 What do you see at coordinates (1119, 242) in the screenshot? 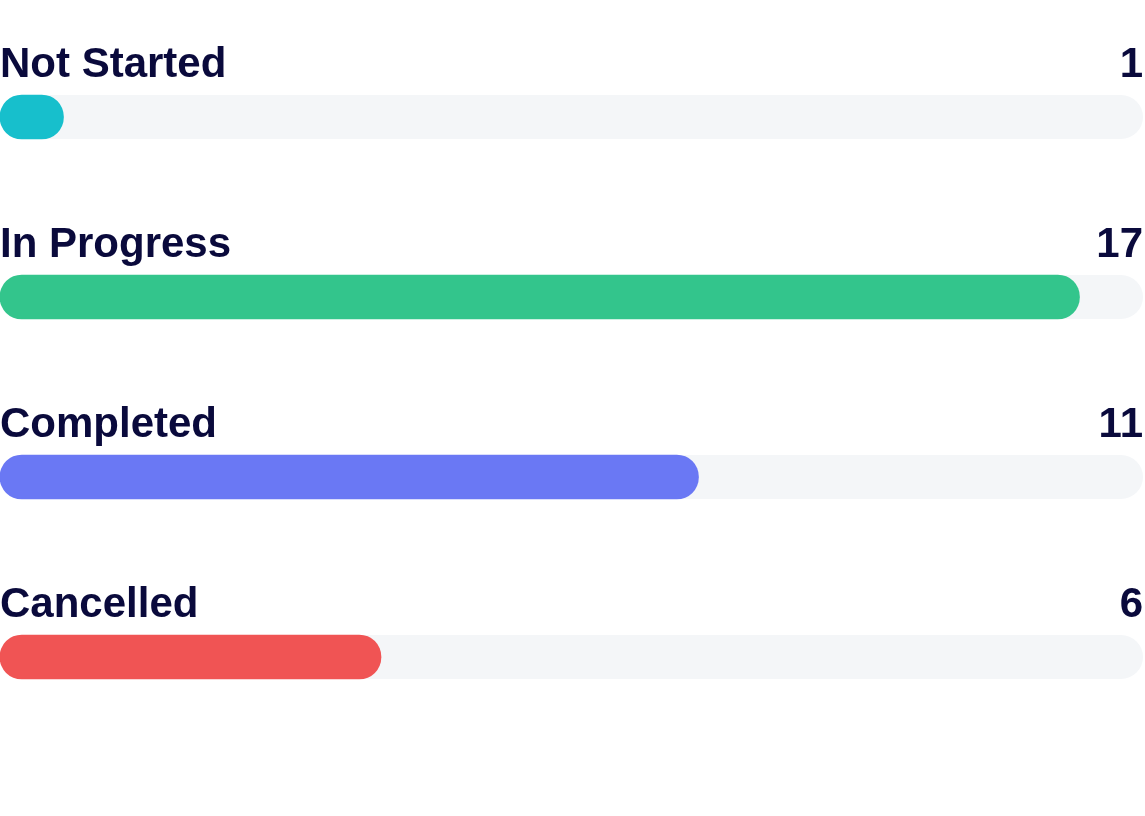
I see `data-label: 17` at bounding box center [1119, 242].